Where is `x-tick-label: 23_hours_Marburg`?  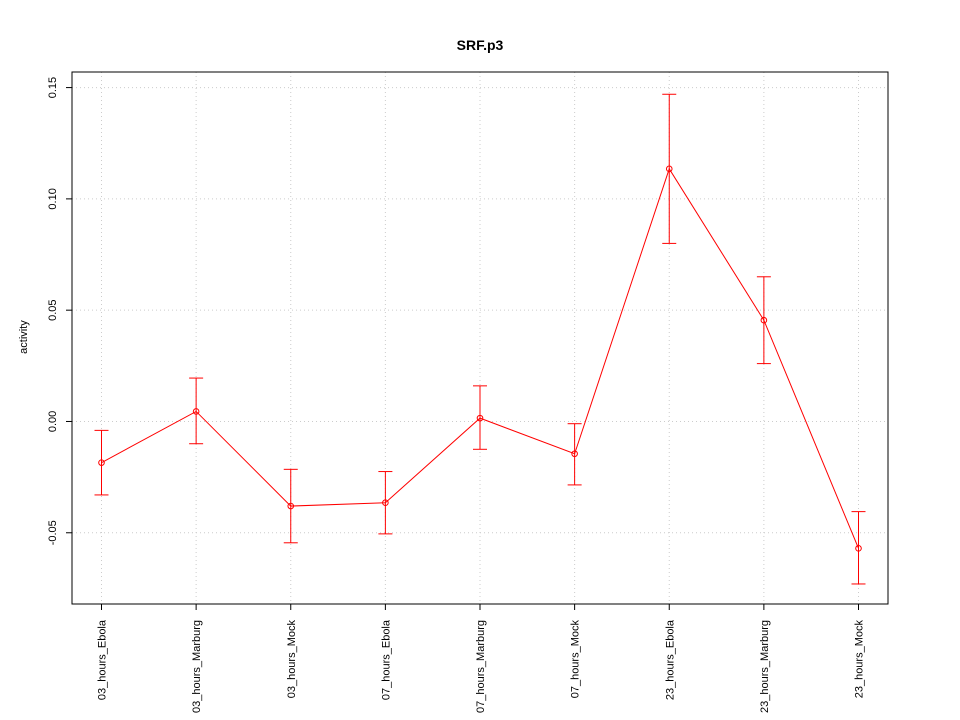 x-tick-label: 23_hours_Marburg is located at coordinates (765, 666).